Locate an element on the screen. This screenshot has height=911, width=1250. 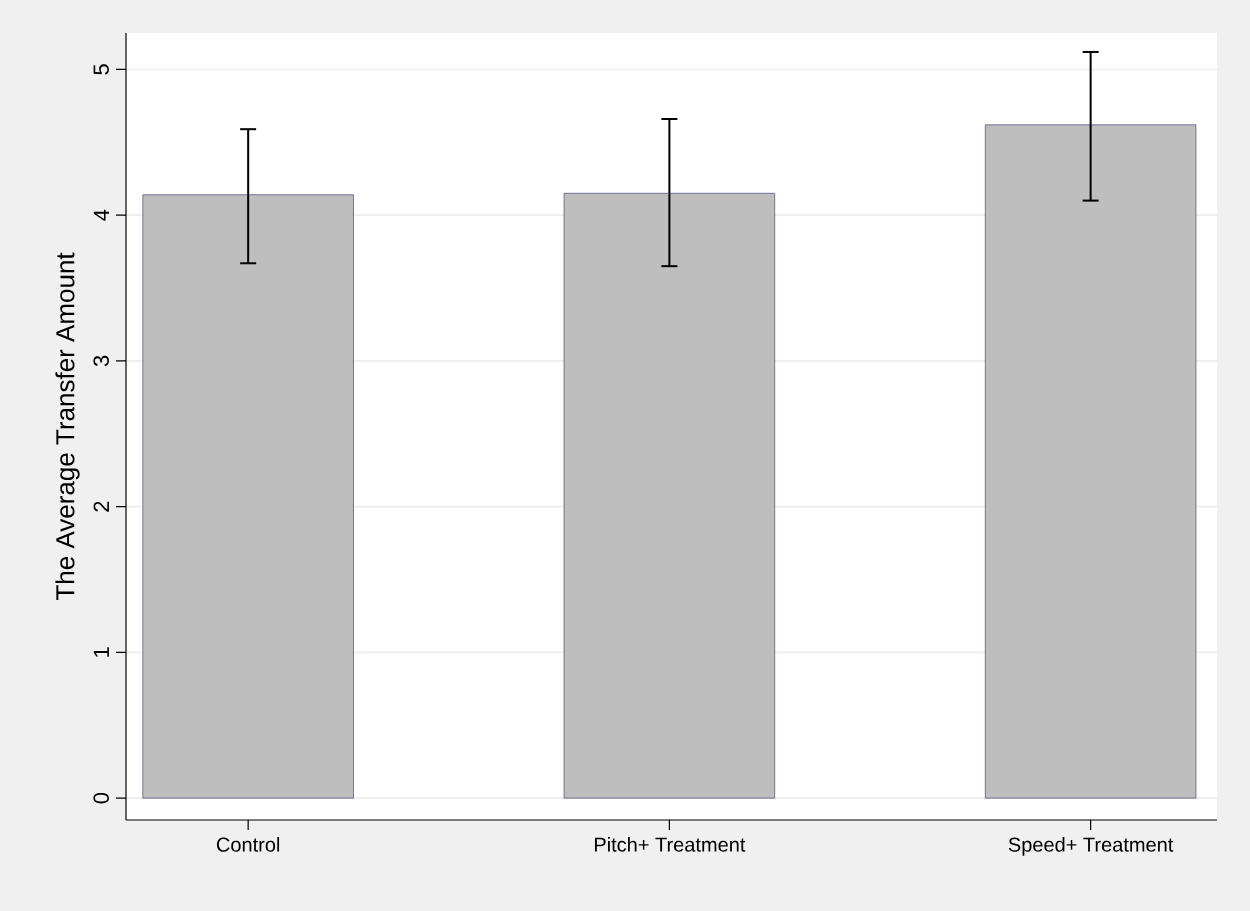
y-tick-label: 2 is located at coordinates (101, 506).